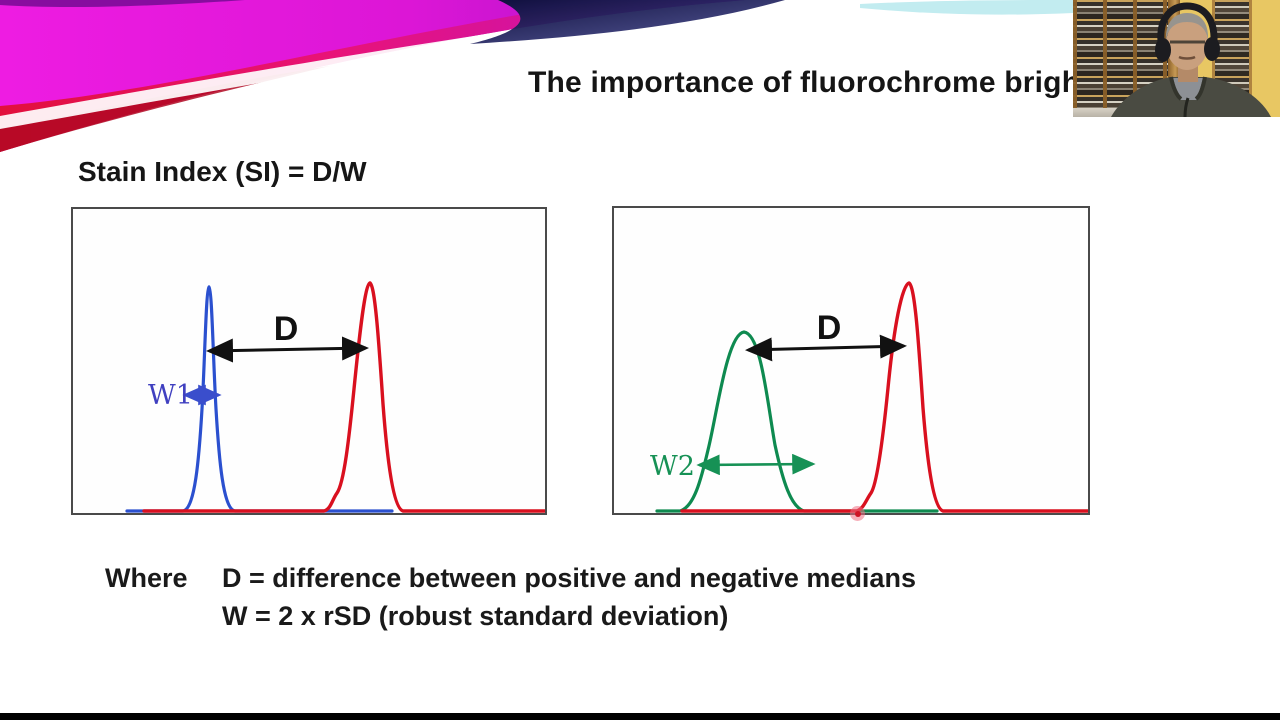 The width and height of the screenshot is (1280, 720). What do you see at coordinates (1186, 107) in the screenshot?
I see `jacket-zipper` at bounding box center [1186, 107].